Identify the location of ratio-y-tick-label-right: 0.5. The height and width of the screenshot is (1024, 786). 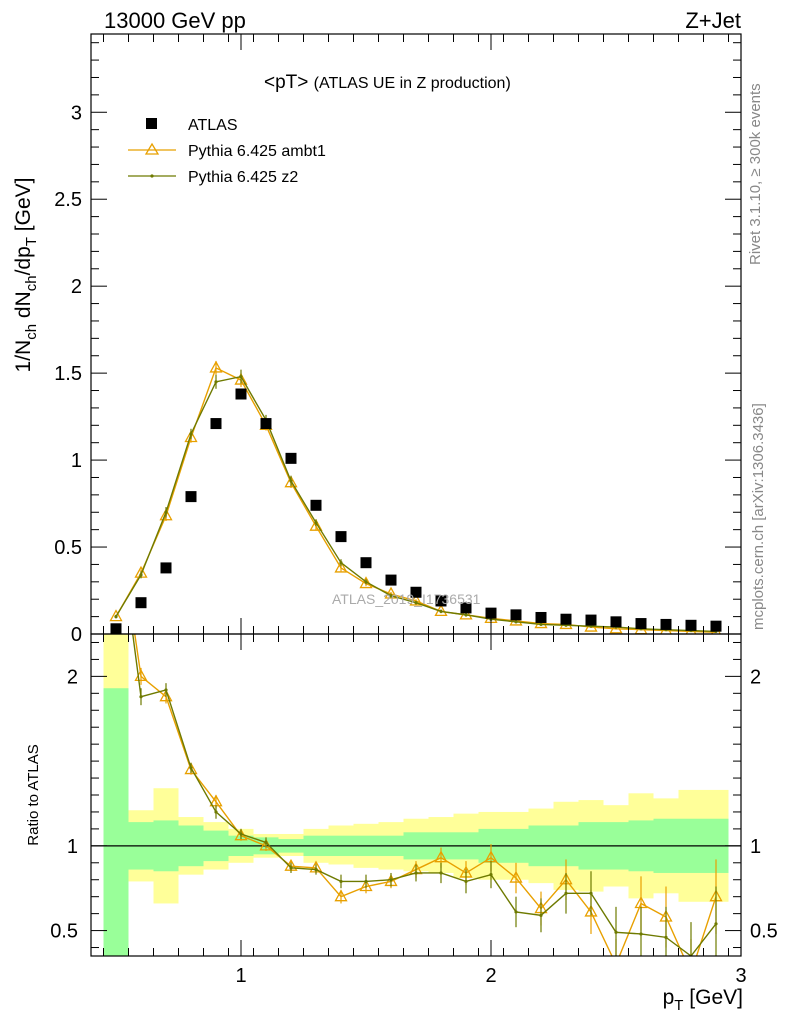
(764, 932).